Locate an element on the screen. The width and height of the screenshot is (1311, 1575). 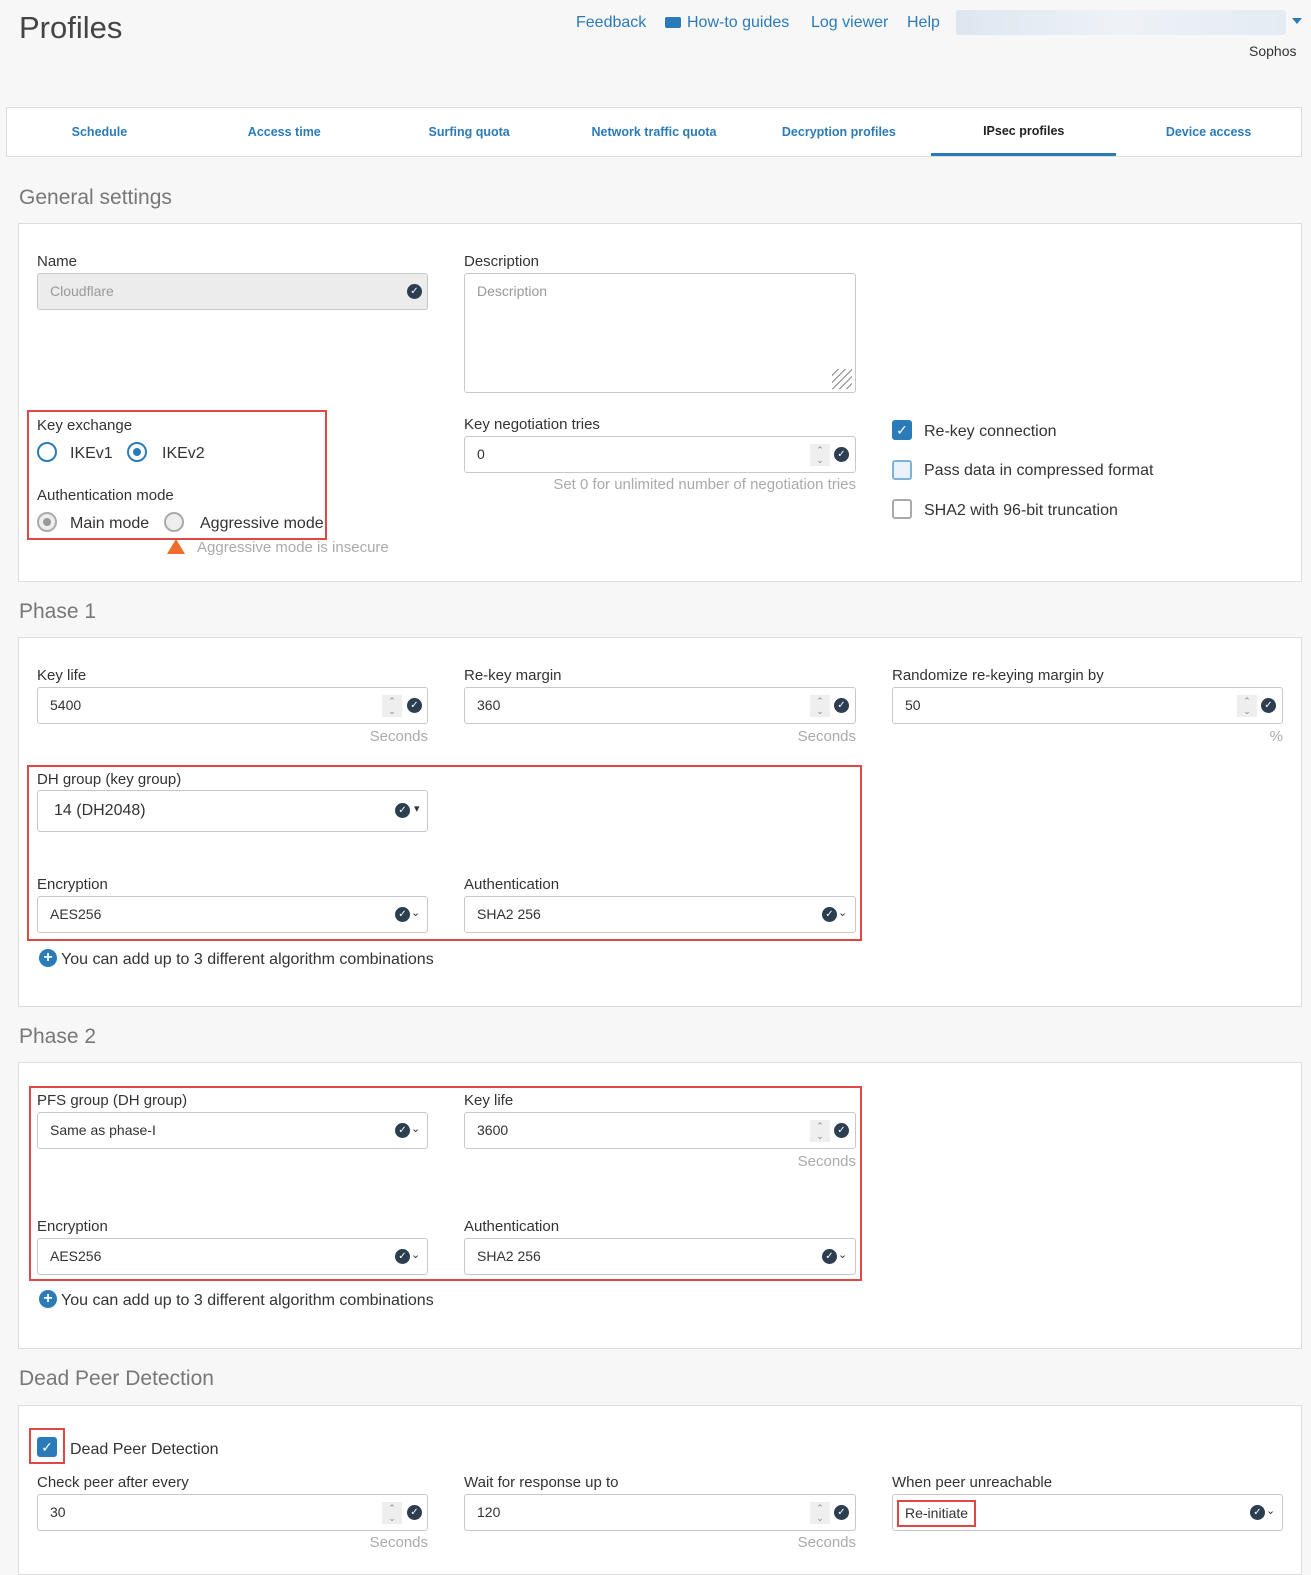
pfs-select: Same as phase-I is located at coordinates (232, 1130).